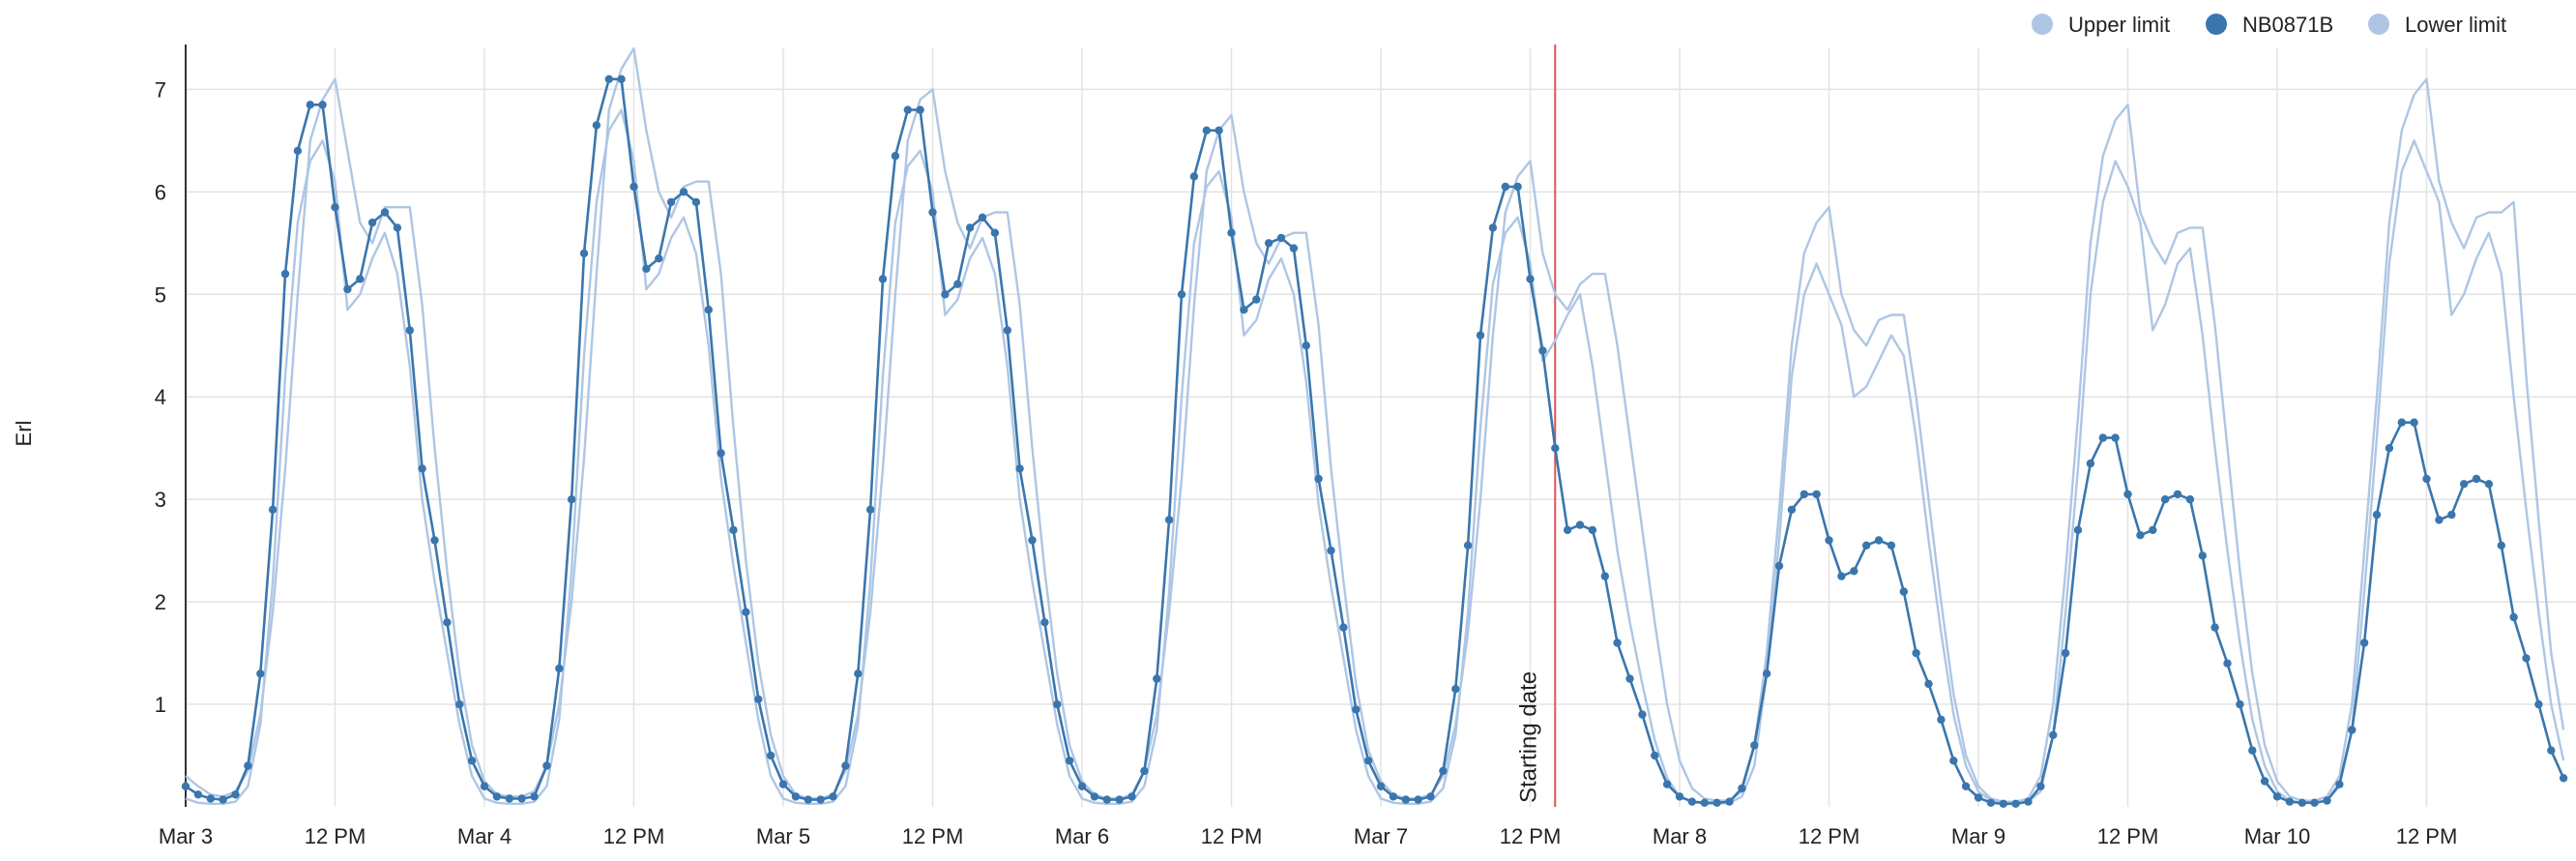  Describe the element at coordinates (2455, 25) in the screenshot. I see `legend-label-lower-limit: Lower limit` at that location.